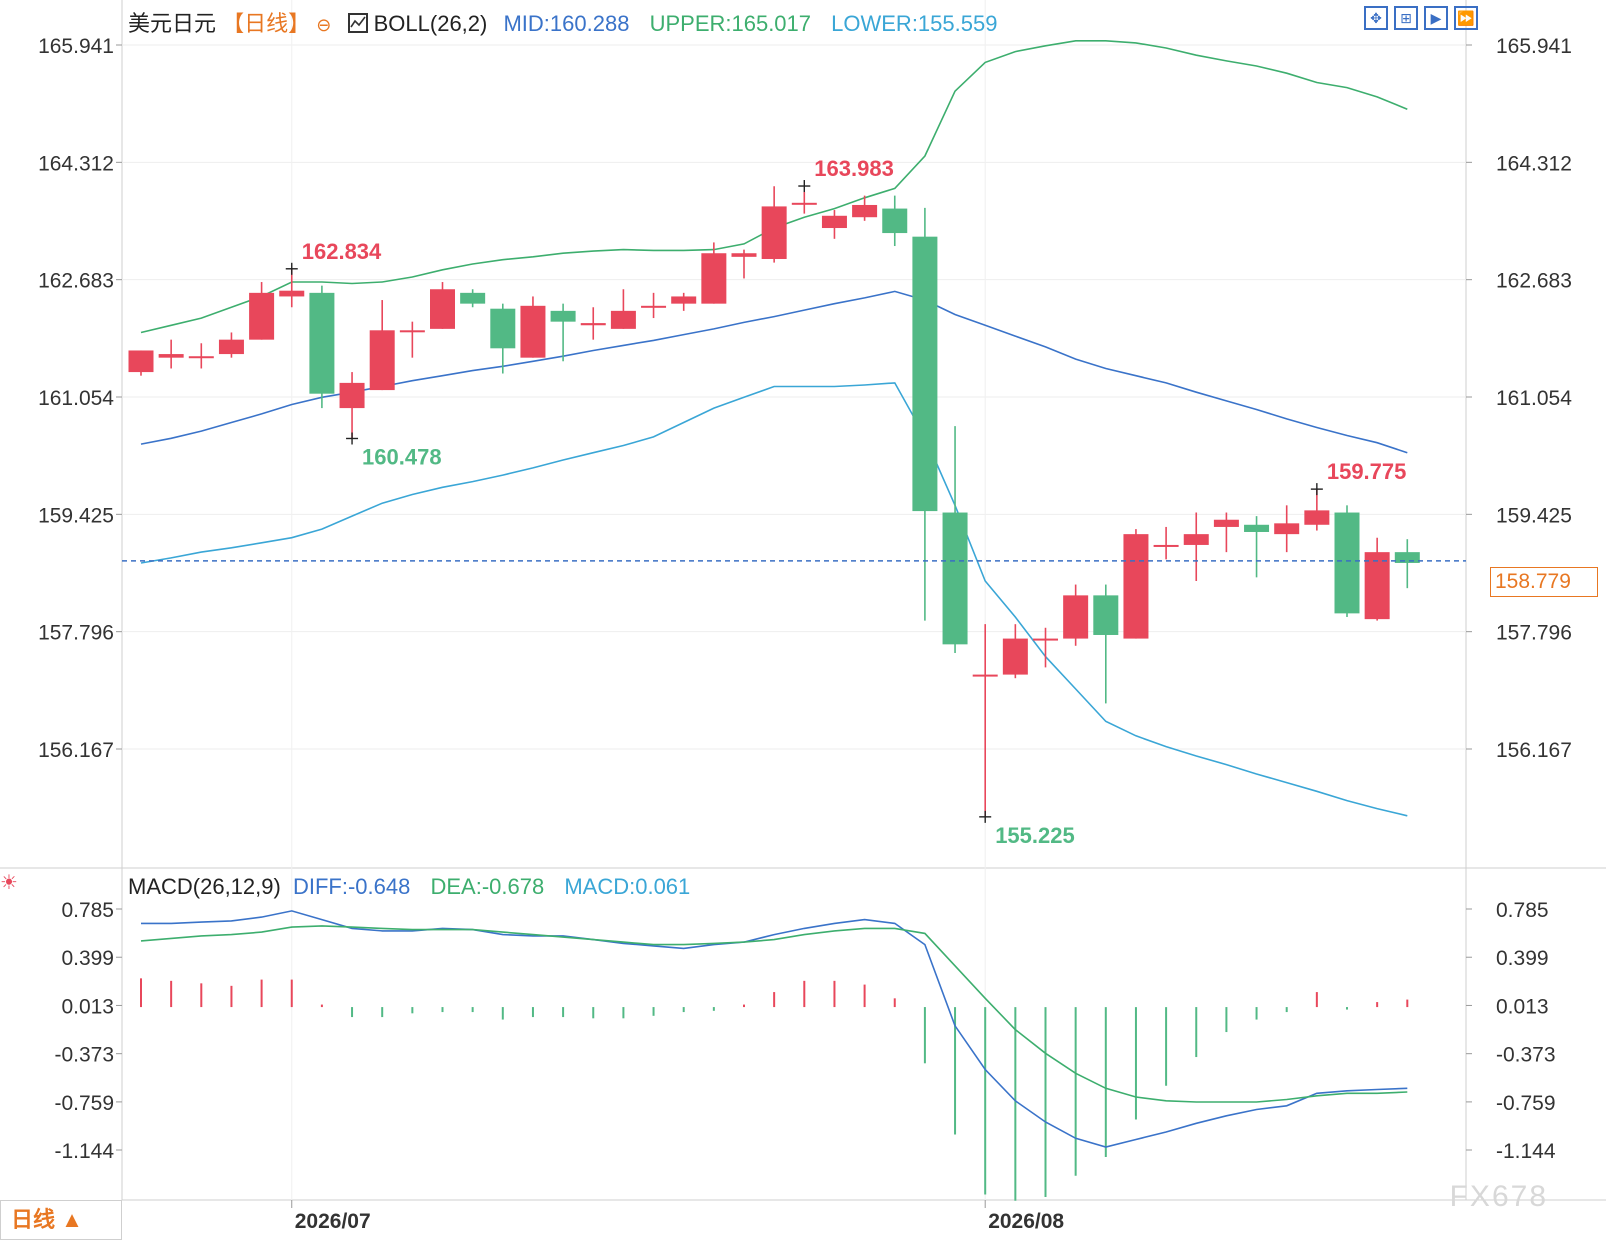  Describe the element at coordinates (1544, 582) in the screenshot. I see `current-price-tag: 158.779` at that location.